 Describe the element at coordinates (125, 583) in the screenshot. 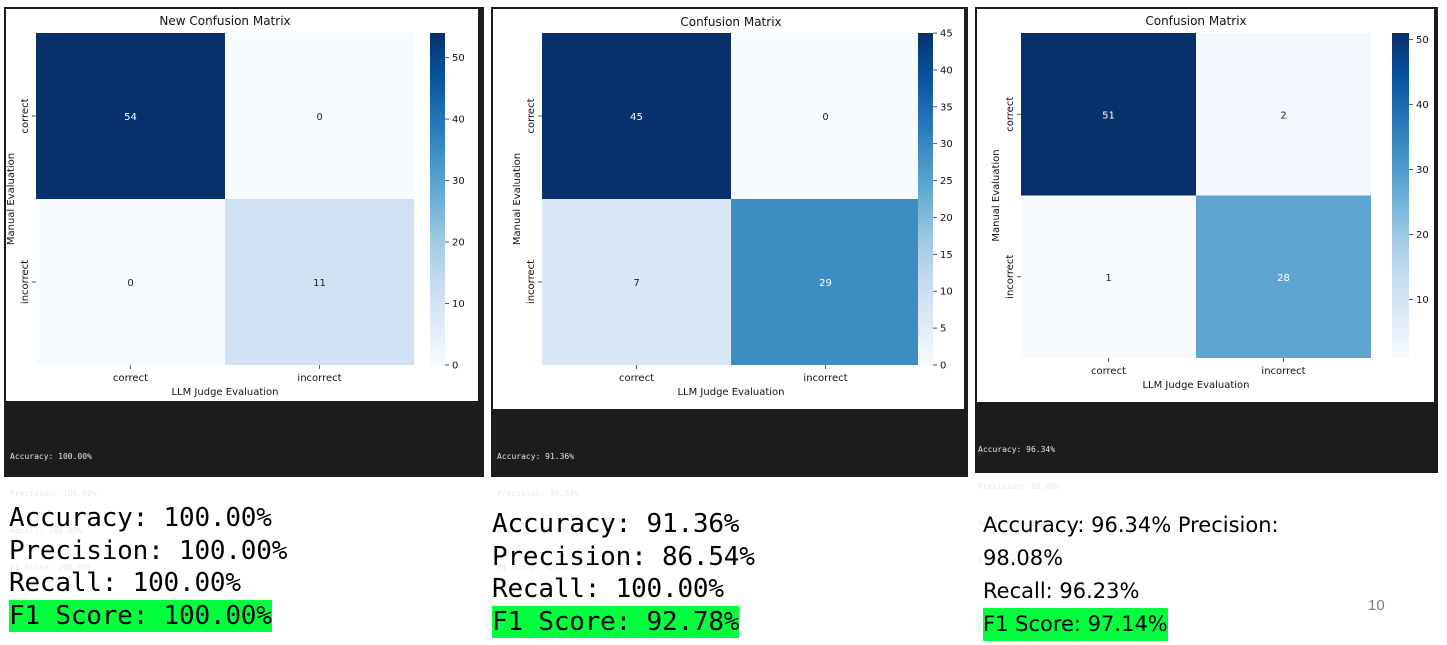

I see `recall-text: Recall: 100.00%` at that location.